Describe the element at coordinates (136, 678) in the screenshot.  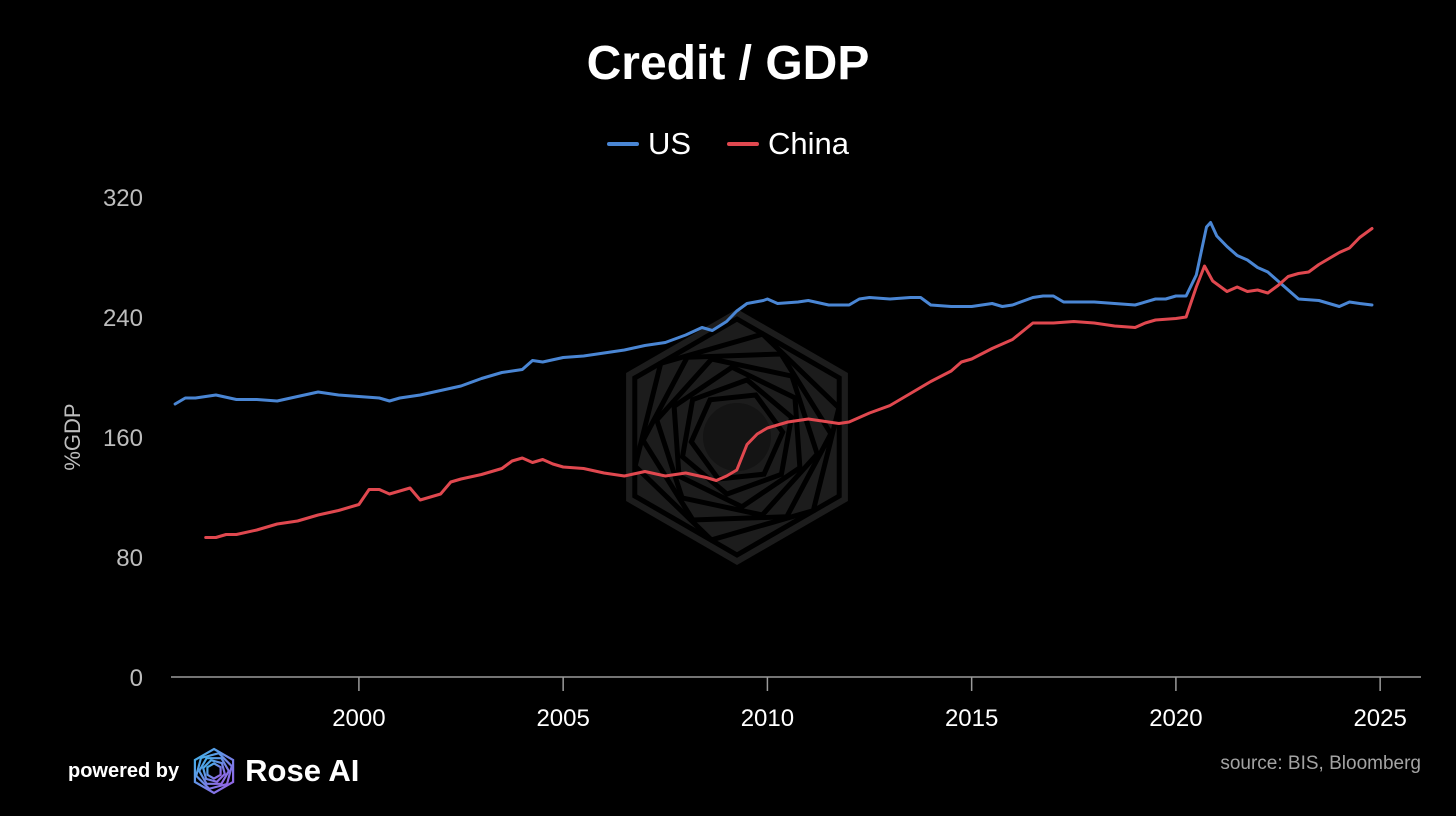
I see `y-tick-label: 0` at that location.